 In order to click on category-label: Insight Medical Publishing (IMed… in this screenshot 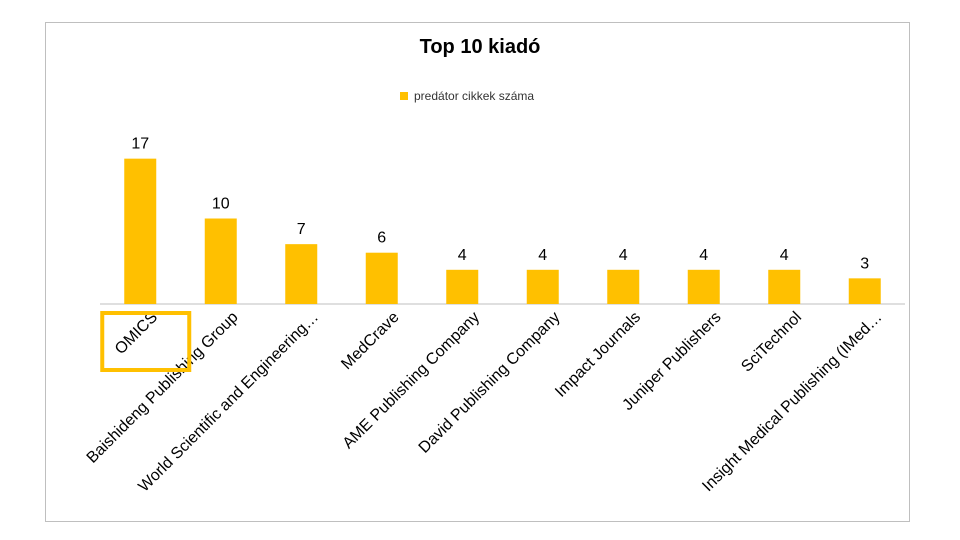, I will do `click(792, 402)`.